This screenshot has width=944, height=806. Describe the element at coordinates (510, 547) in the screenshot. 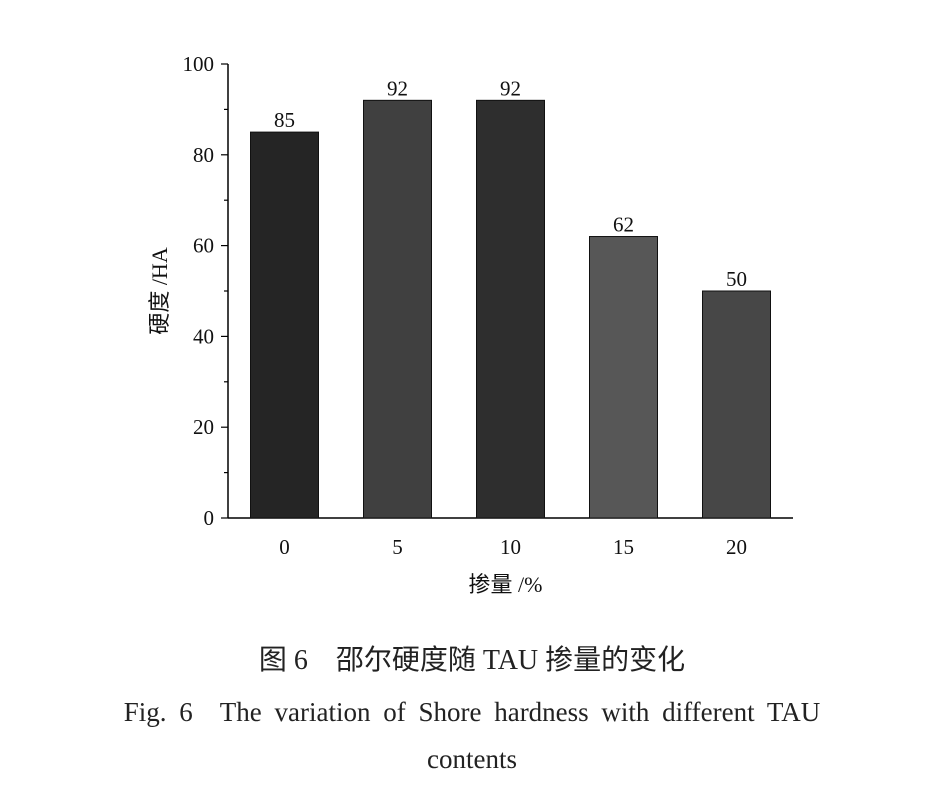

I see `x-tick-label: 10` at that location.